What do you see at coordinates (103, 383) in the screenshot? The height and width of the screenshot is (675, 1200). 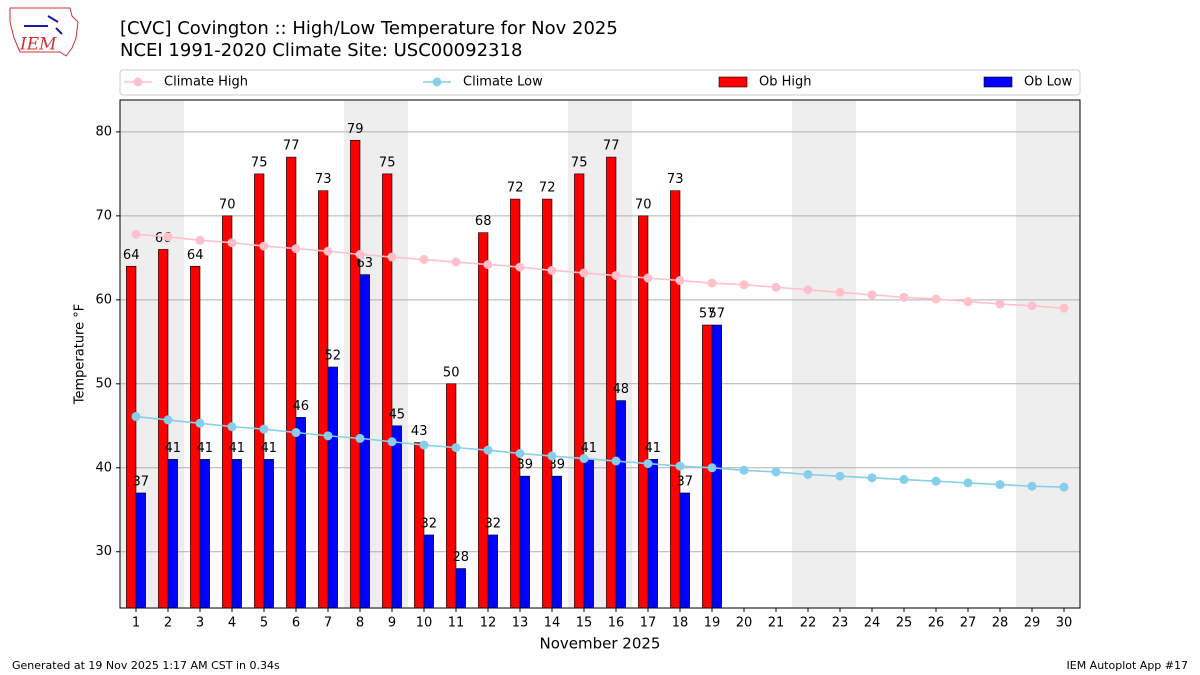 I see `y-tick-label: 50` at bounding box center [103, 383].